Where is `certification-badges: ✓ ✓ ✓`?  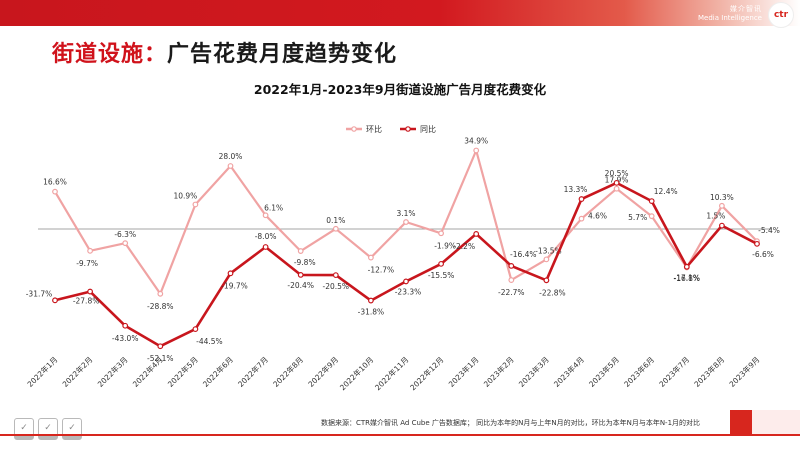 certification-badges: ✓ ✓ ✓ is located at coordinates (50, 427).